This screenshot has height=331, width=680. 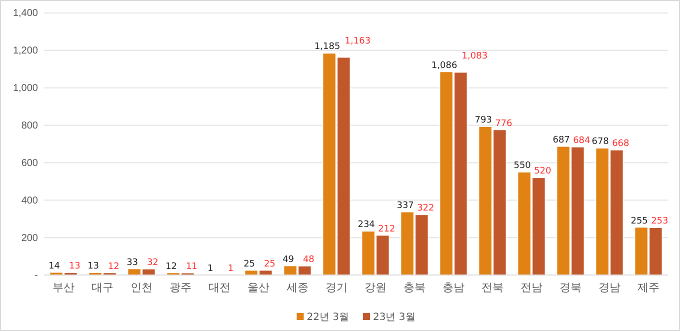 I want to click on data-label: 49, so click(x=288, y=259).